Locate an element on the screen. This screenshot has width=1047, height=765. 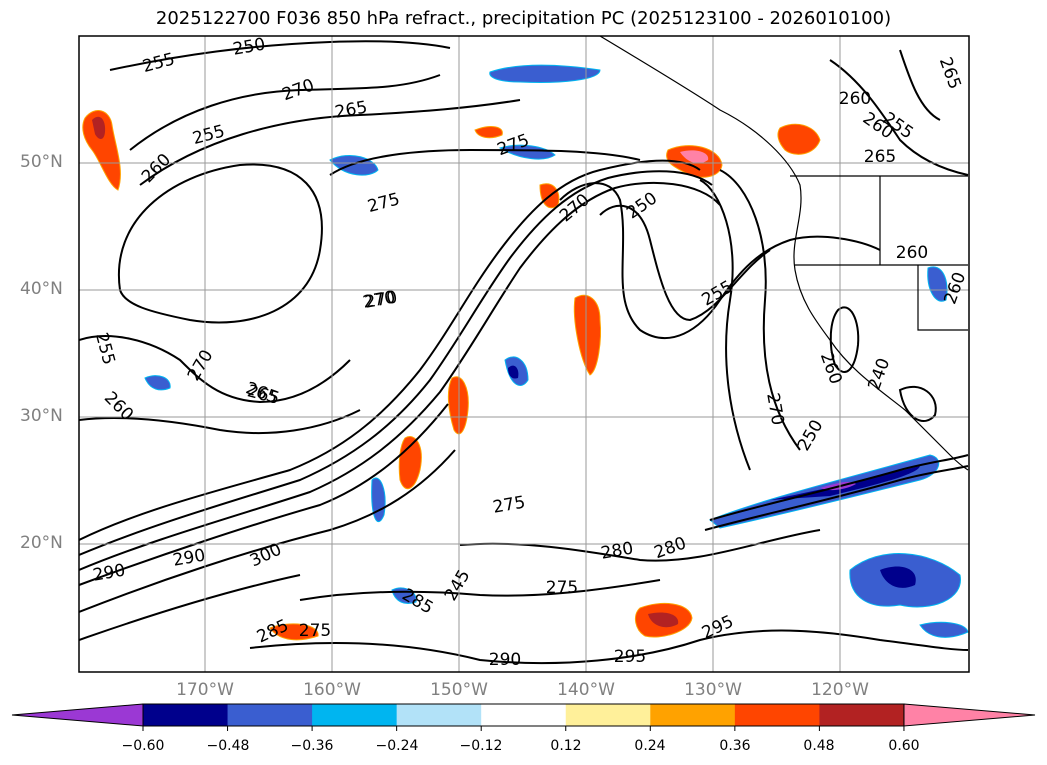
colorbar-tick-label: −0.60 is located at coordinates (143, 746).